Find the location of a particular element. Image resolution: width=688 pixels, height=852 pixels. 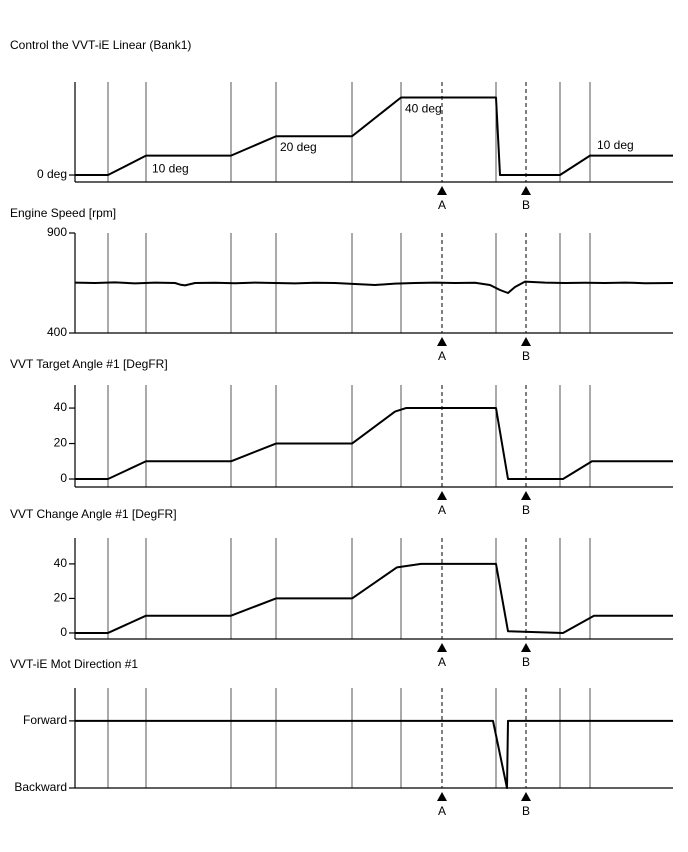

panel-title: Engine Speed [rpm] is located at coordinates (63, 213).